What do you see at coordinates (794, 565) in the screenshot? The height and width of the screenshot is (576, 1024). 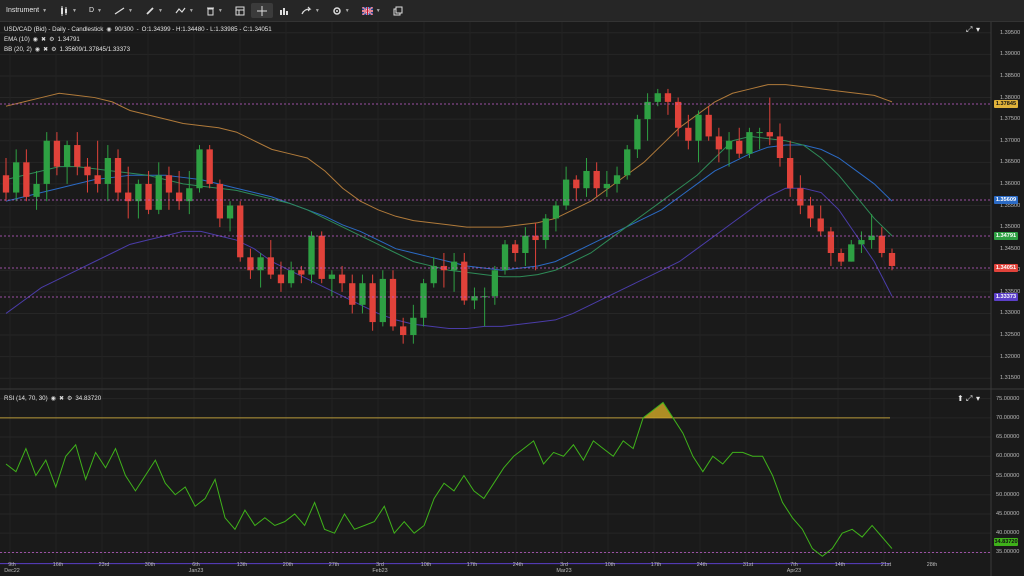 I see `time-tick-day: 7th` at bounding box center [794, 565].